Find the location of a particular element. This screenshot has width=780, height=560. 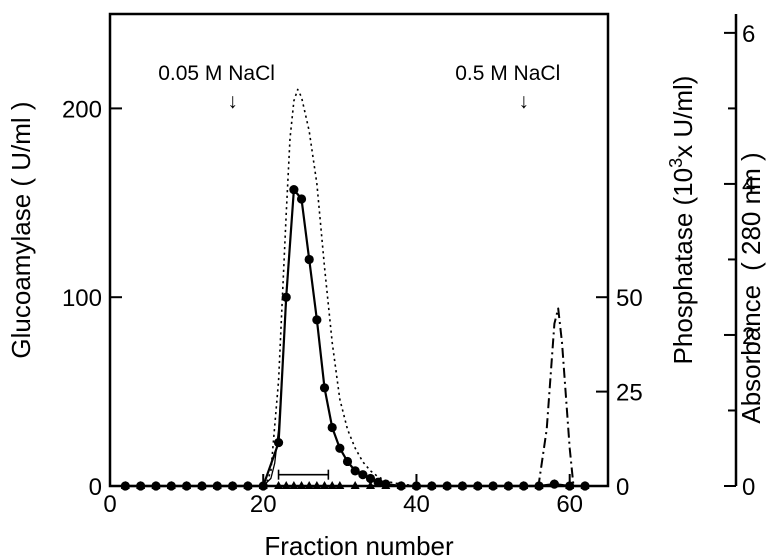

y2-axis-ticks: 0 25 50 is located at coordinates (619, 393).